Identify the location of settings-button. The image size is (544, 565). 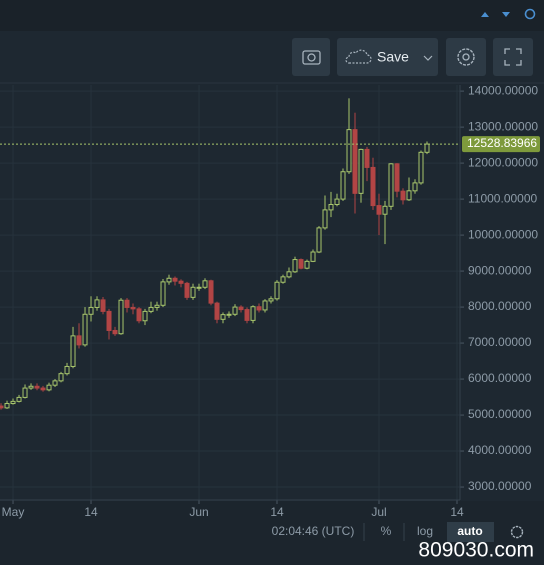
(466, 57).